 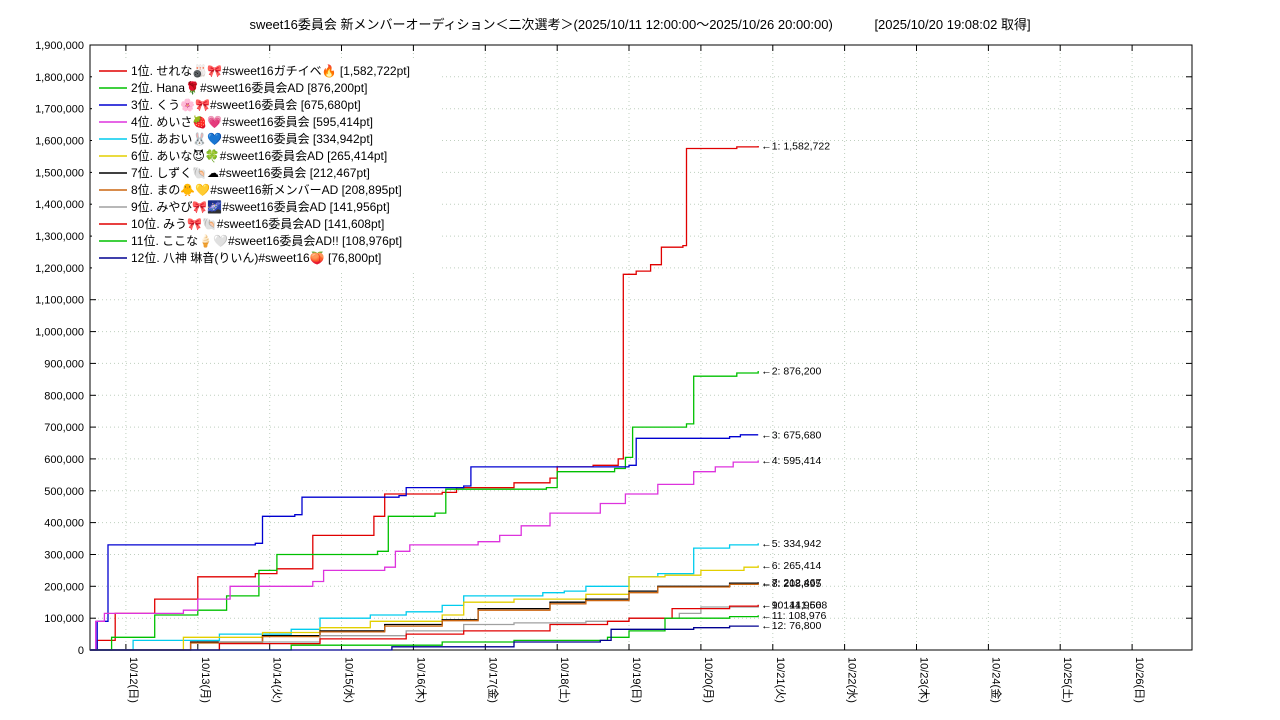 What do you see at coordinates (252, 121) in the screenshot?
I see `legend-label: 4位. めいさ🍓💗#sweet16委員会 [595,414pt]` at bounding box center [252, 121].